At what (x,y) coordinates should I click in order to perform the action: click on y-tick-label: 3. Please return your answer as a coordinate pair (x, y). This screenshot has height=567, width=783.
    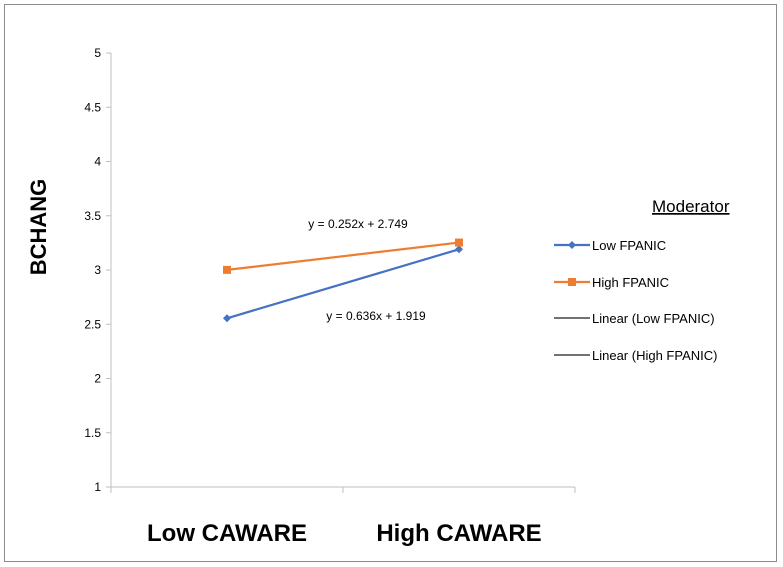
    Looking at the image, I should click on (97, 270).